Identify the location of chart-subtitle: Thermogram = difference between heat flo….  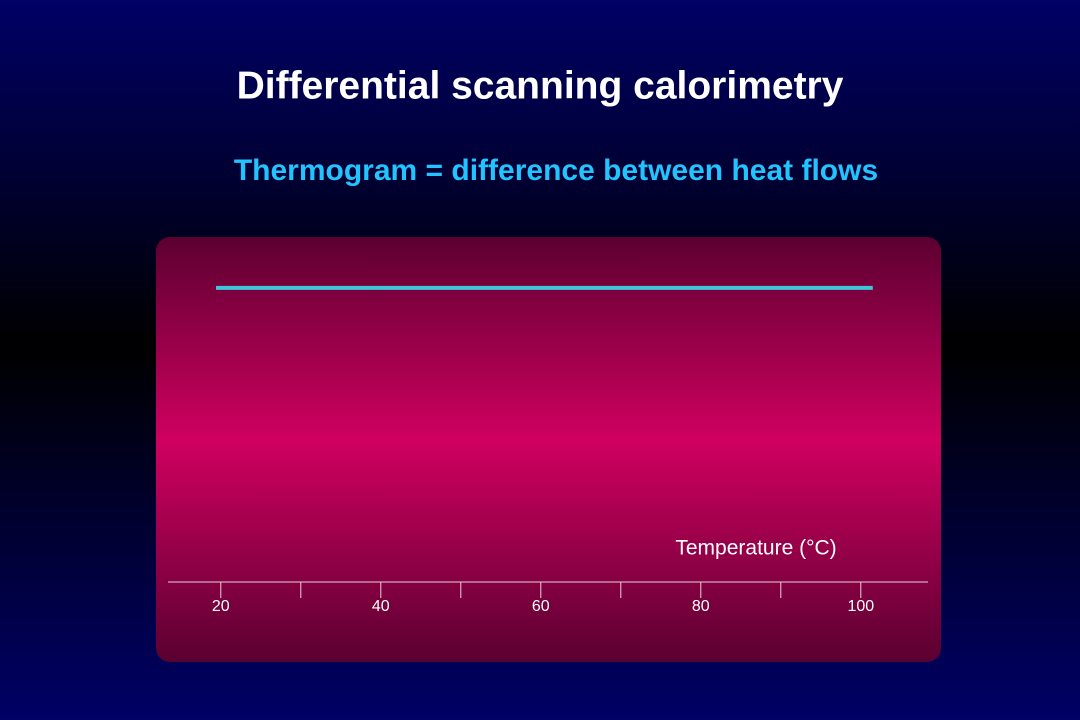
(556, 170).